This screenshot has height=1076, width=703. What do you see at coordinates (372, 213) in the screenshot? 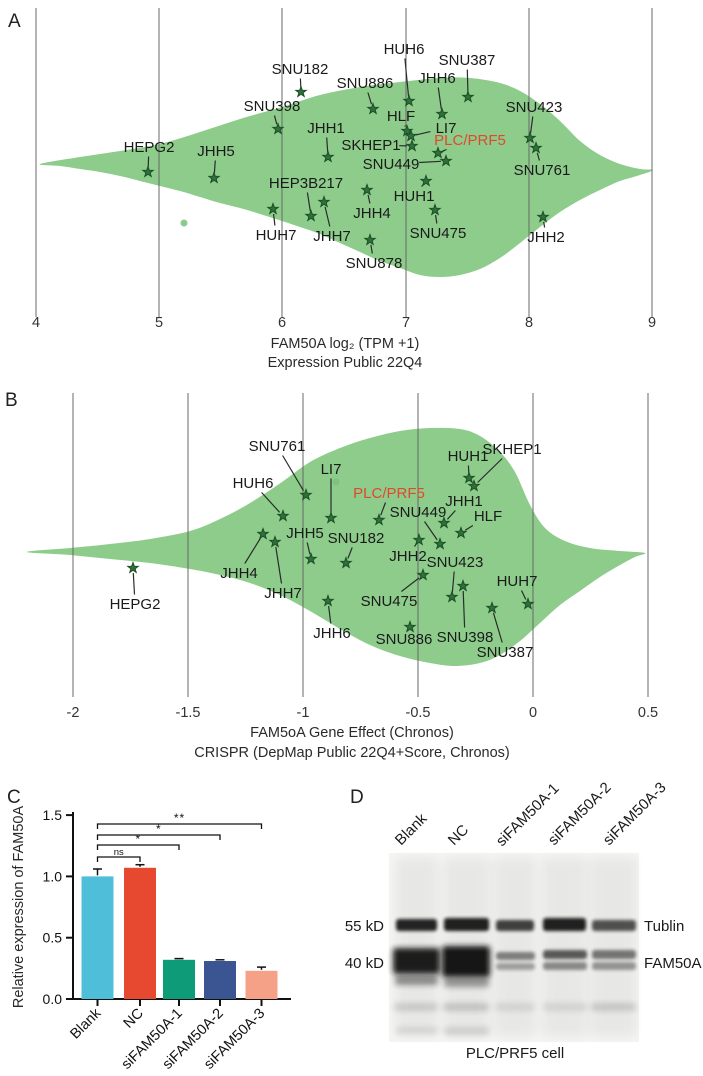
I see `cell-line-label: JHH4` at bounding box center [372, 213].